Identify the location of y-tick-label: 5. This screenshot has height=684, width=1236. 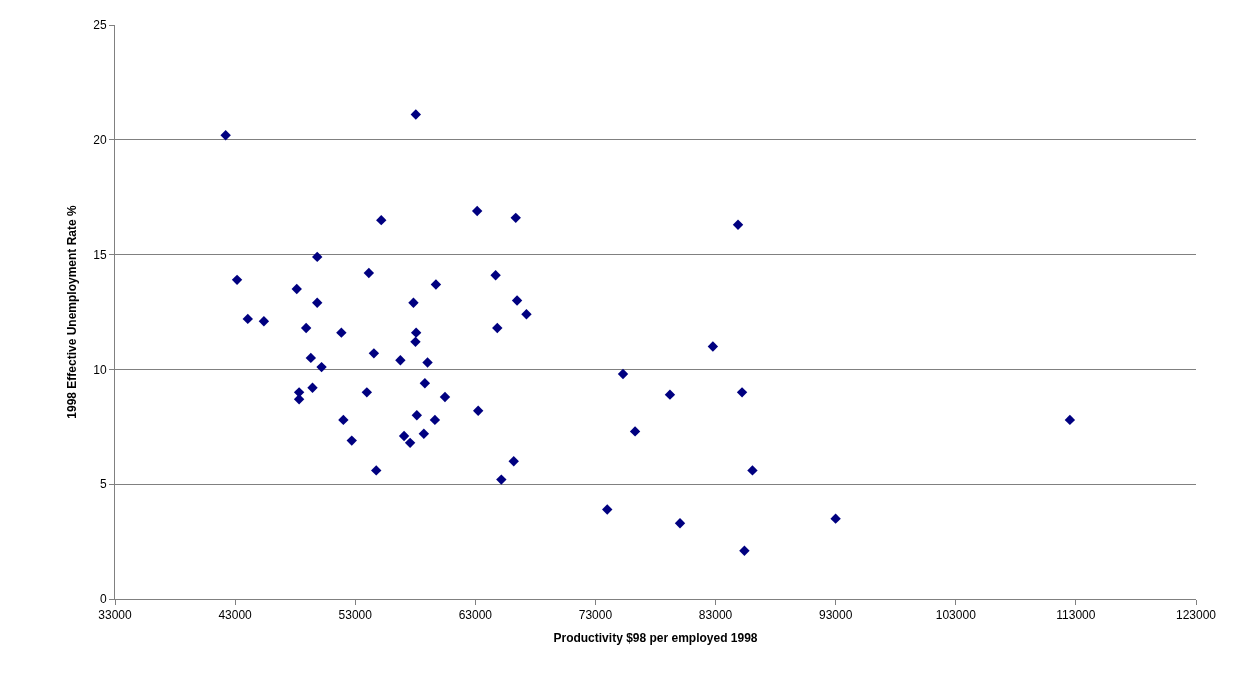
(103, 484).